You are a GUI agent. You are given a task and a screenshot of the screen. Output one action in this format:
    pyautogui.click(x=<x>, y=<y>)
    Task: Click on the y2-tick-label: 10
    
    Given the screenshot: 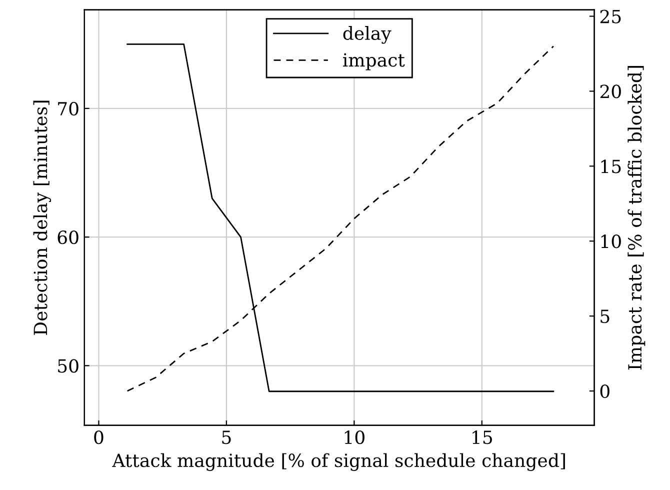 What is the action you would take?
    pyautogui.click(x=611, y=241)
    